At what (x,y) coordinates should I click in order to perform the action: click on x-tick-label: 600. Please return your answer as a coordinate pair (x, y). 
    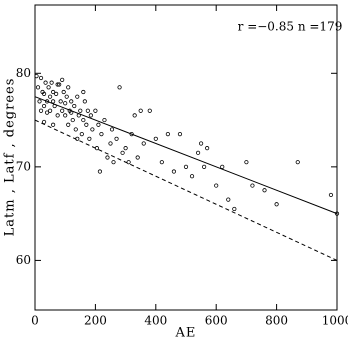
    Looking at the image, I should click on (216, 321).